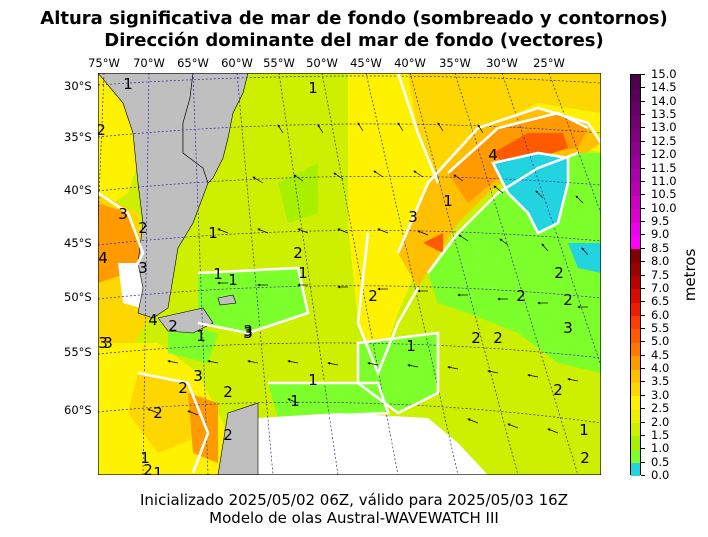  What do you see at coordinates (660, 408) in the screenshot?
I see `colorbar-tick-label: 2.5` at bounding box center [660, 408].